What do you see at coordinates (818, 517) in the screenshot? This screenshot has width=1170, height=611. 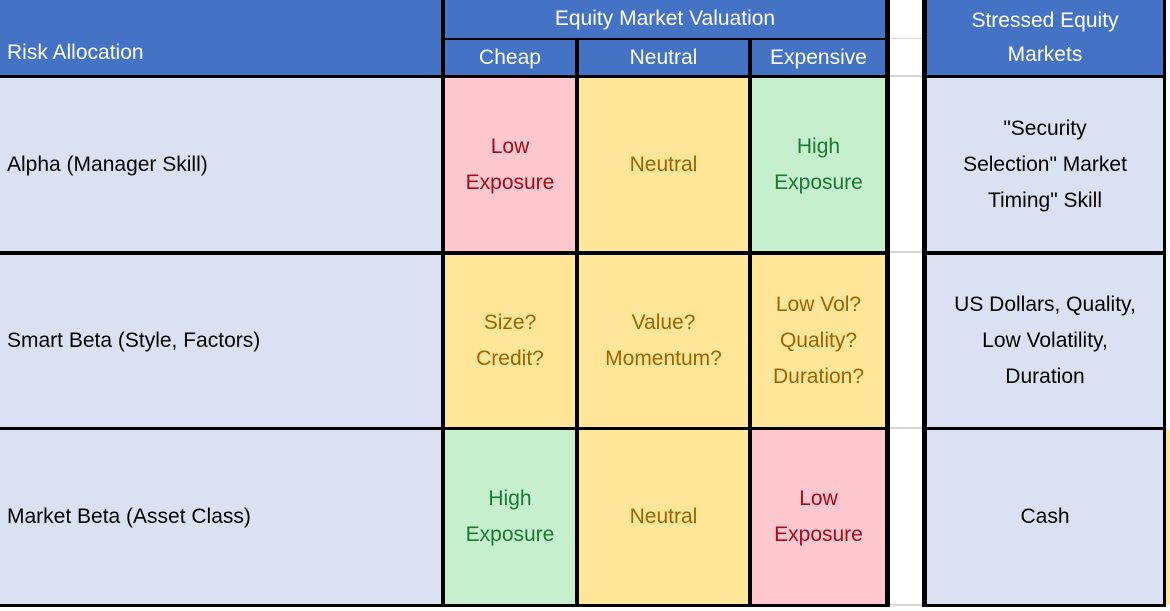 I see `cell-market-beta-expensive: Low Exposure` at bounding box center [818, 517].